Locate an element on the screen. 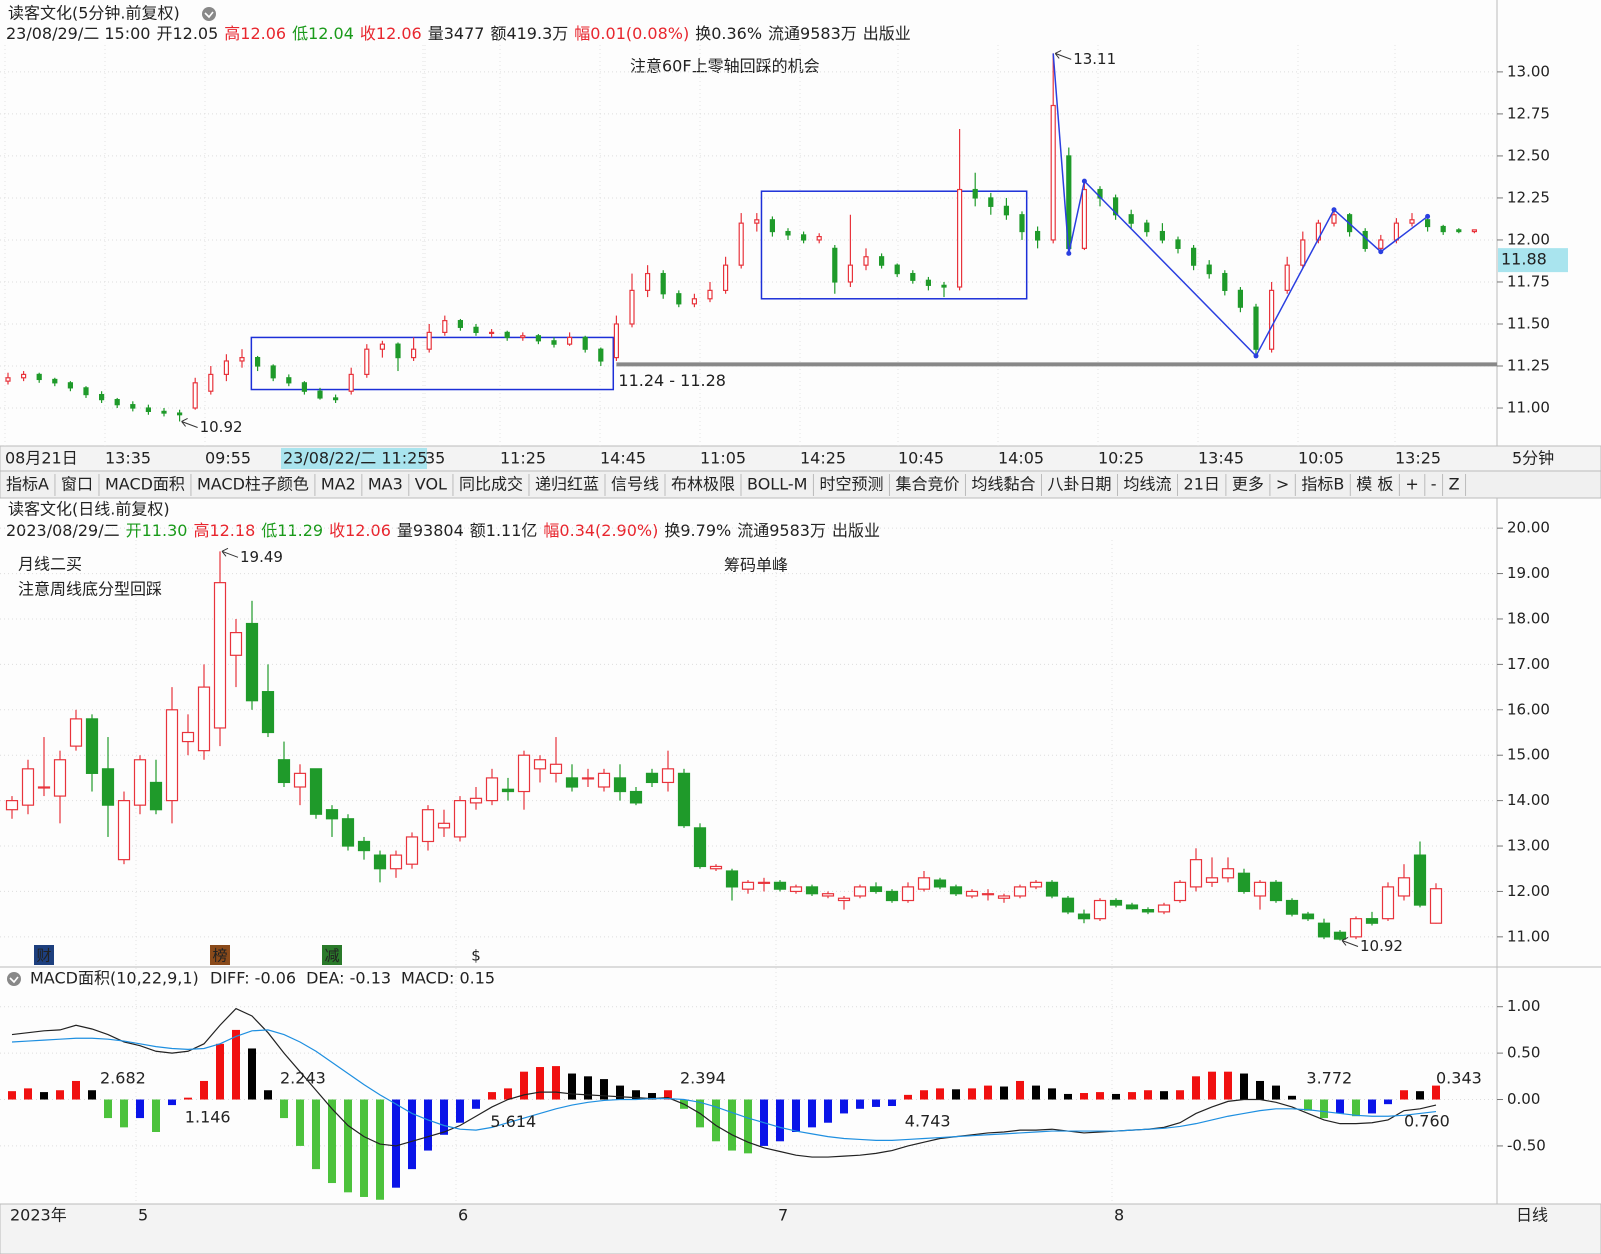 This screenshot has height=1254, width=1601. time-label: 13:45 is located at coordinates (1221, 458).